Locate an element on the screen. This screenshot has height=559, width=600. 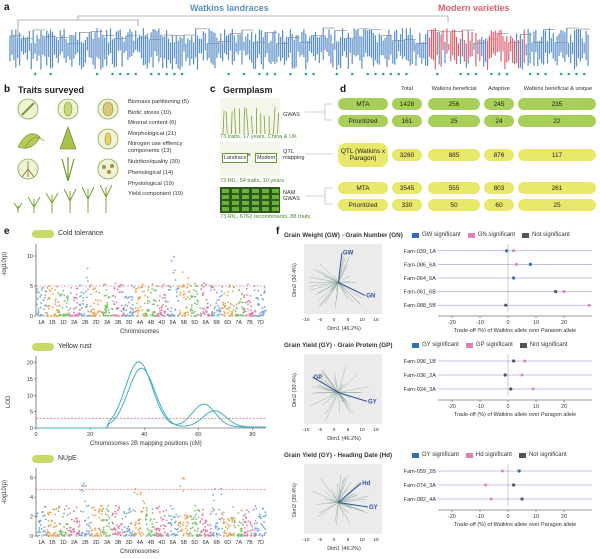
lod-curve is located at coordinates (151, 398).